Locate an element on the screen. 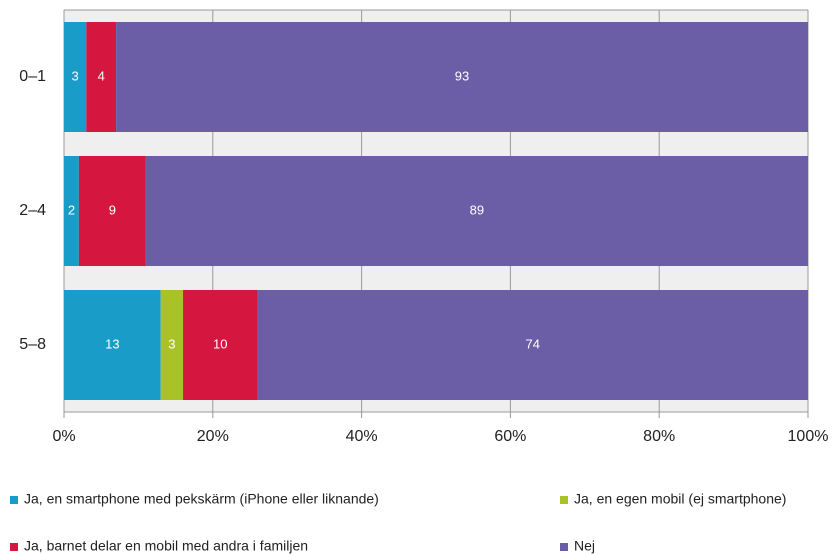 The height and width of the screenshot is (554, 834). data-label: 93 is located at coordinates (462, 75).